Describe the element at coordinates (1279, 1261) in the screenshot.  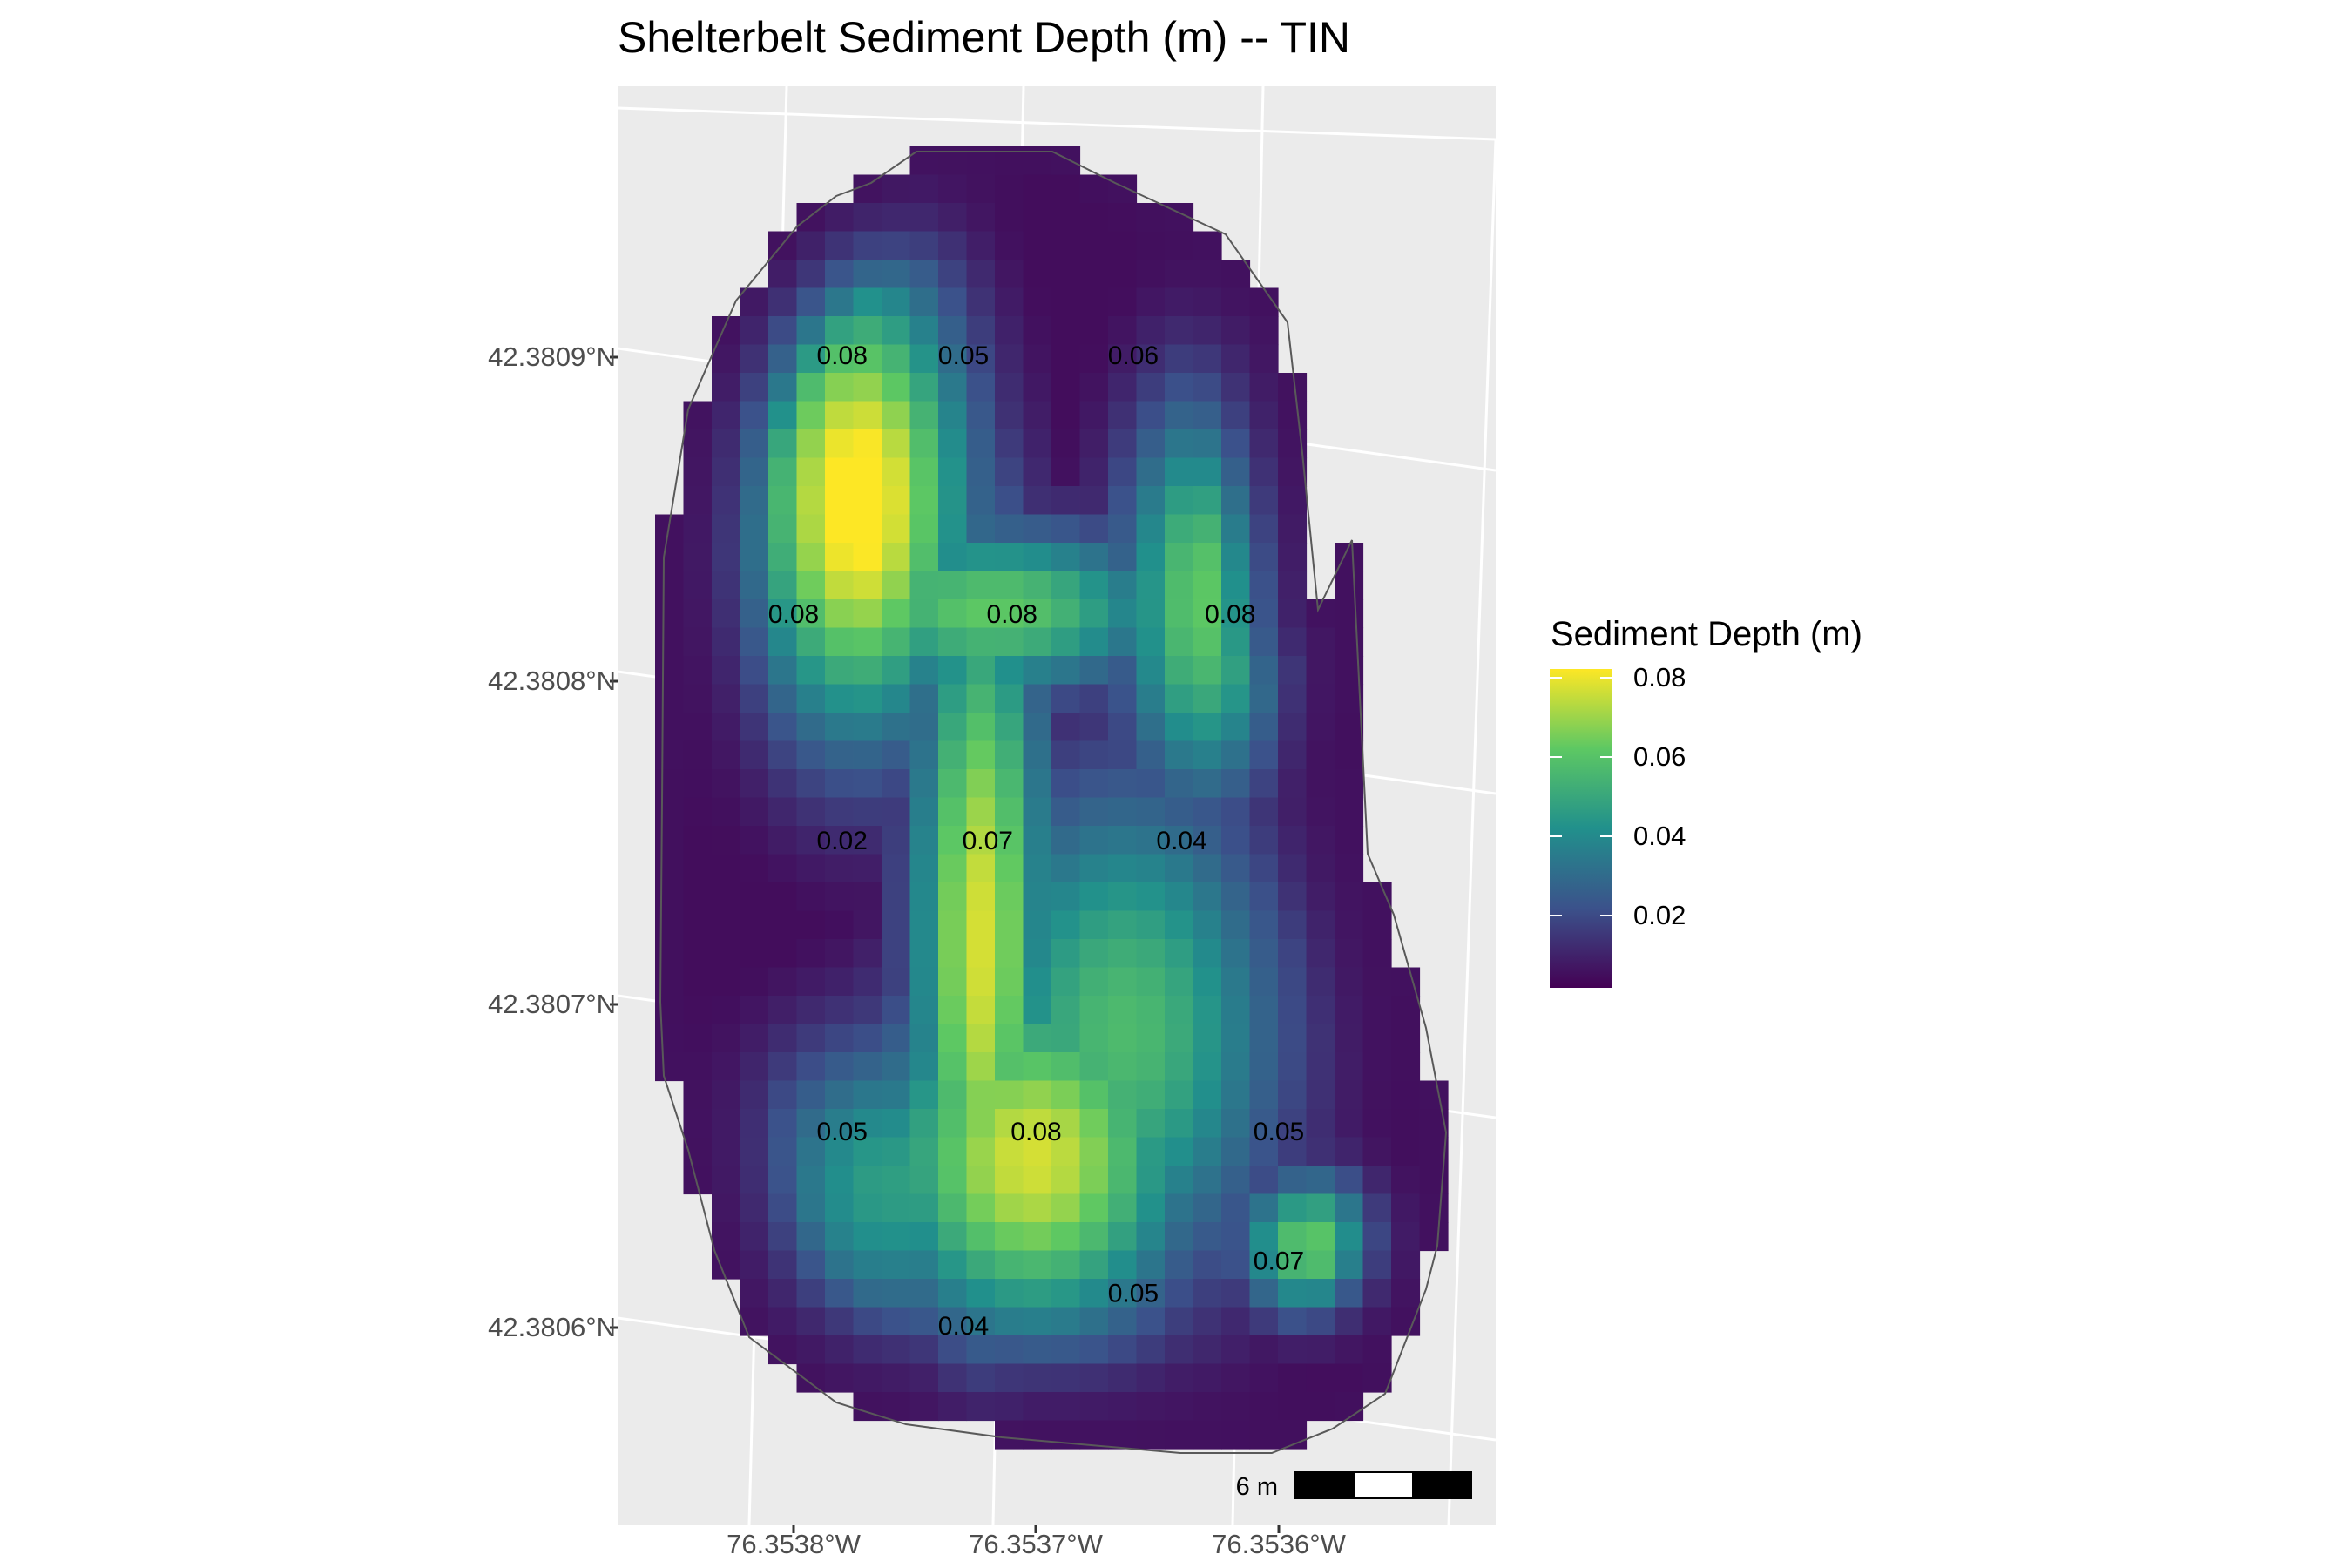
I see `annotation-label: 0.07` at that location.